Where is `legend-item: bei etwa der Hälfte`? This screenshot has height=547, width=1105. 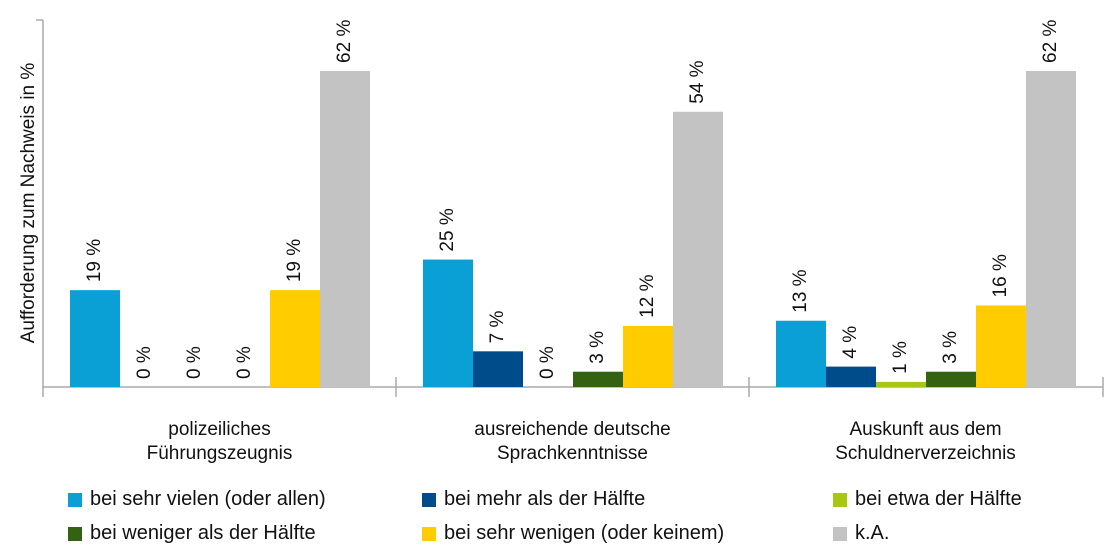 legend-item: bei etwa der Hälfte is located at coordinates (927, 499).